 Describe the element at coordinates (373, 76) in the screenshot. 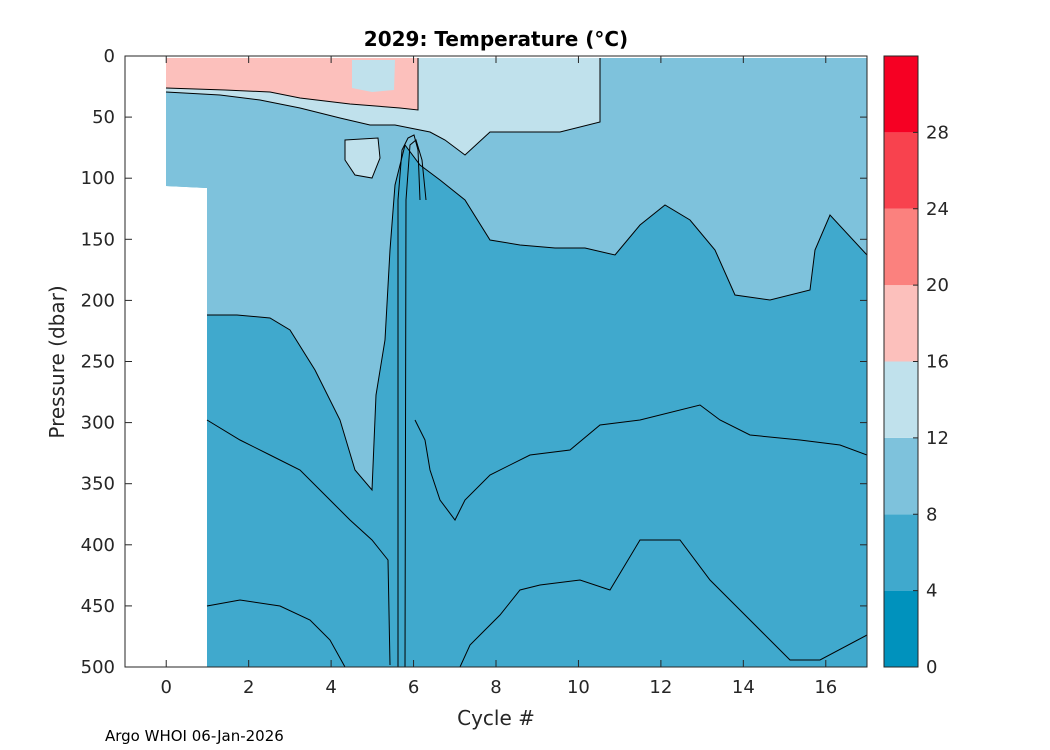

I see `region-12-16-surface-patch` at that location.